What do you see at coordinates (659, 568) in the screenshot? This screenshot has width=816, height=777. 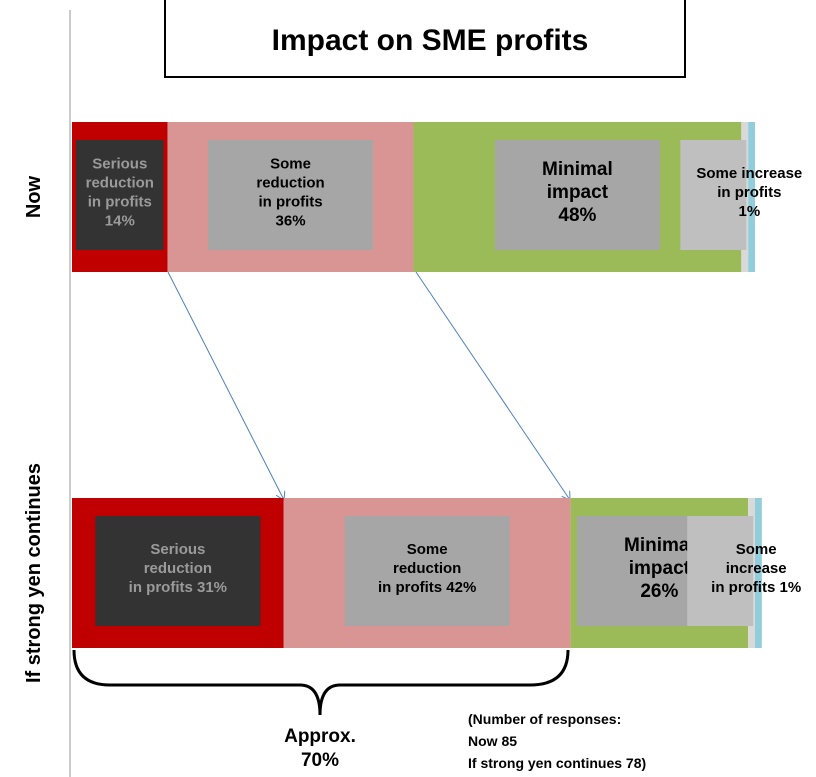 I see `value-label: Minimal impact 26%` at bounding box center [659, 568].